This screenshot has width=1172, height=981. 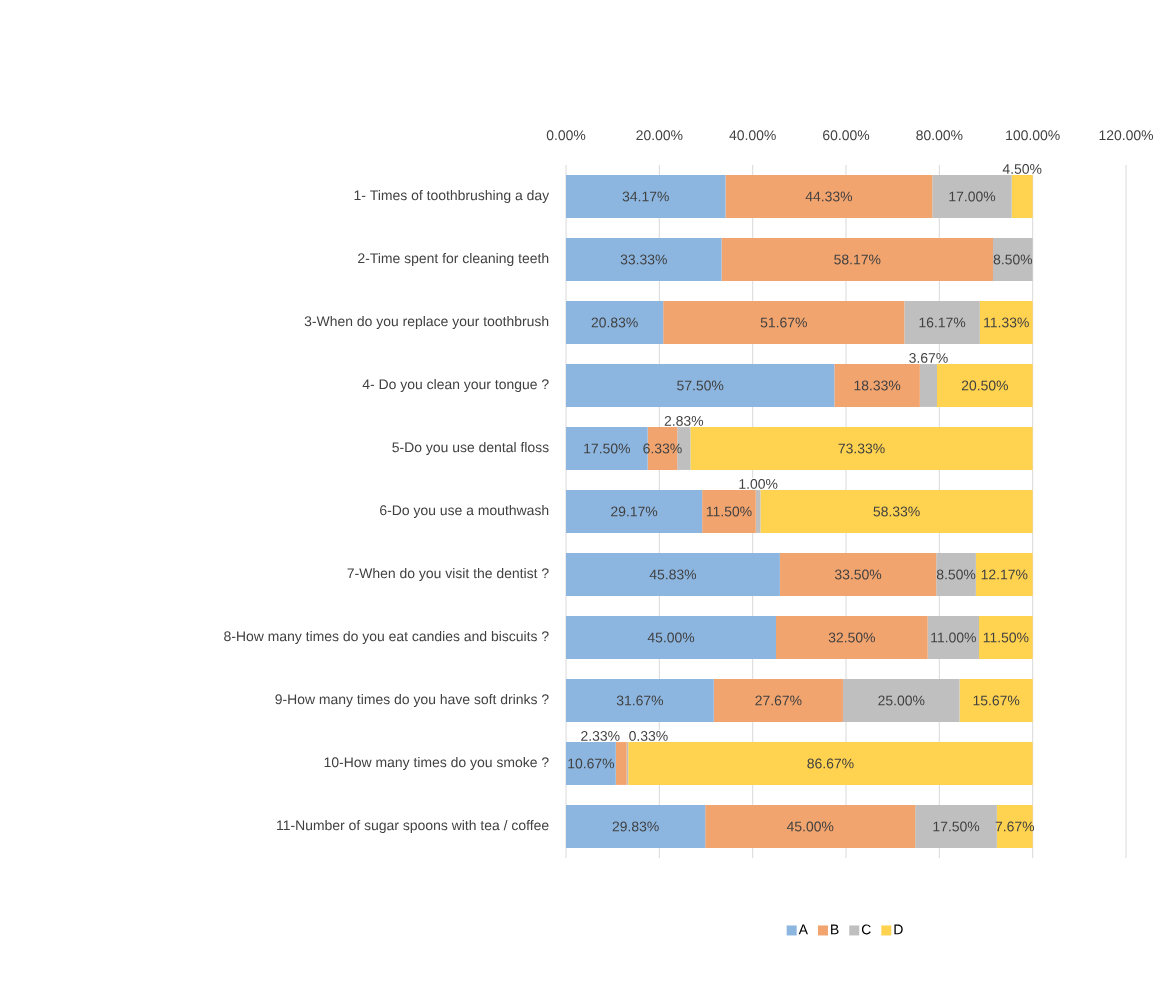 What do you see at coordinates (752, 135) in the screenshot?
I see `x-tick-label: 40.00%` at bounding box center [752, 135].